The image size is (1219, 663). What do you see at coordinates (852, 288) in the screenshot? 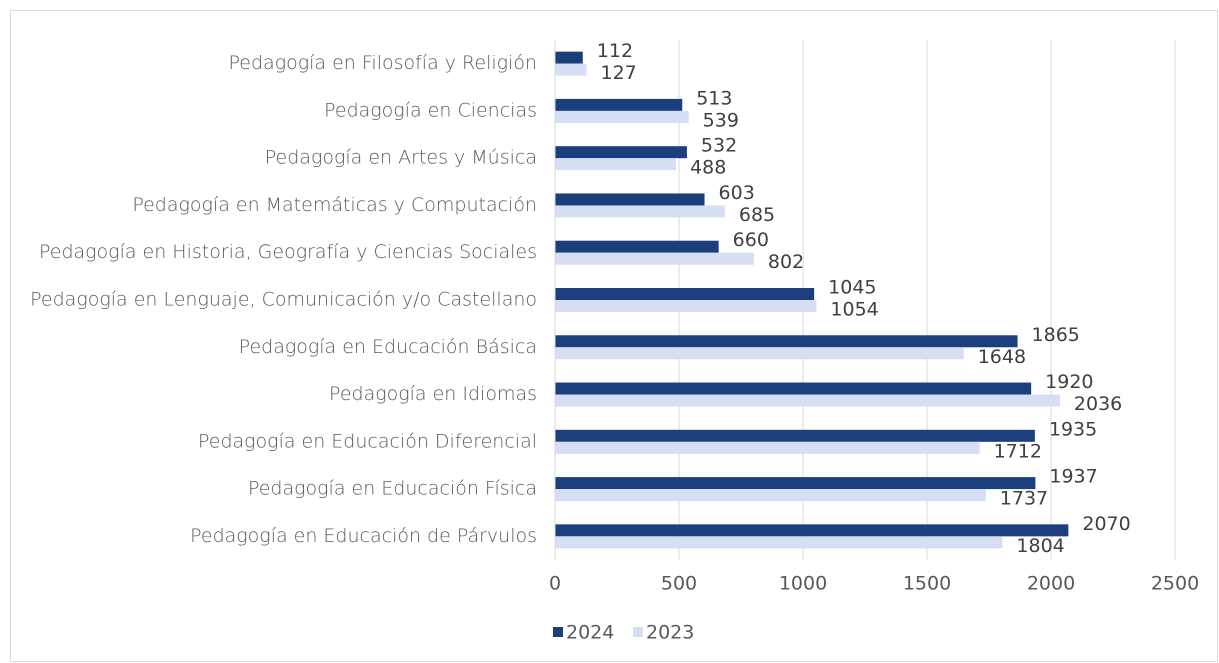
I see `data-label: 1045` at bounding box center [852, 288].